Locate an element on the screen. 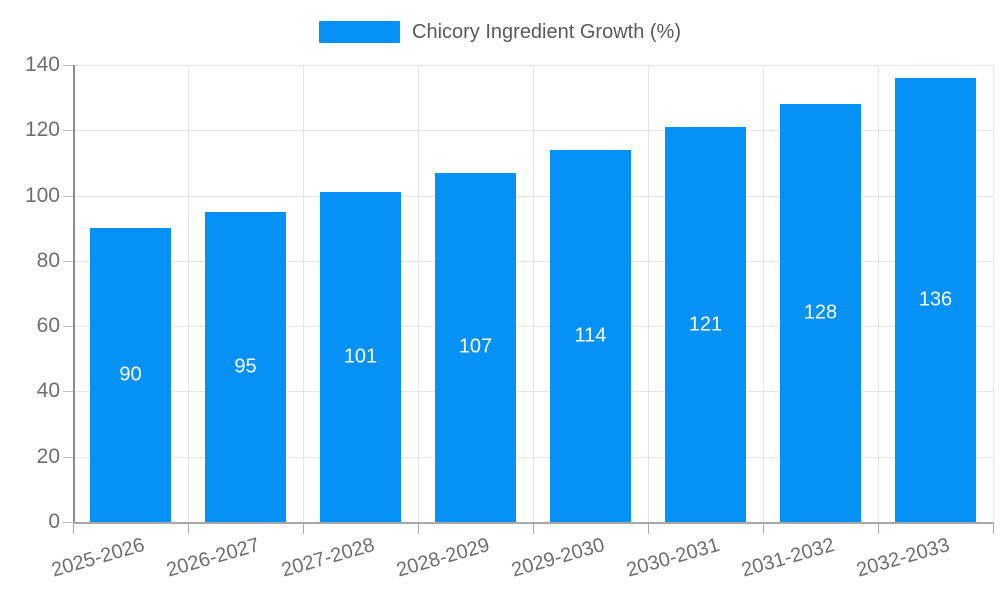 The image size is (1000, 600). bar-value-label: 101 is located at coordinates (360, 356).